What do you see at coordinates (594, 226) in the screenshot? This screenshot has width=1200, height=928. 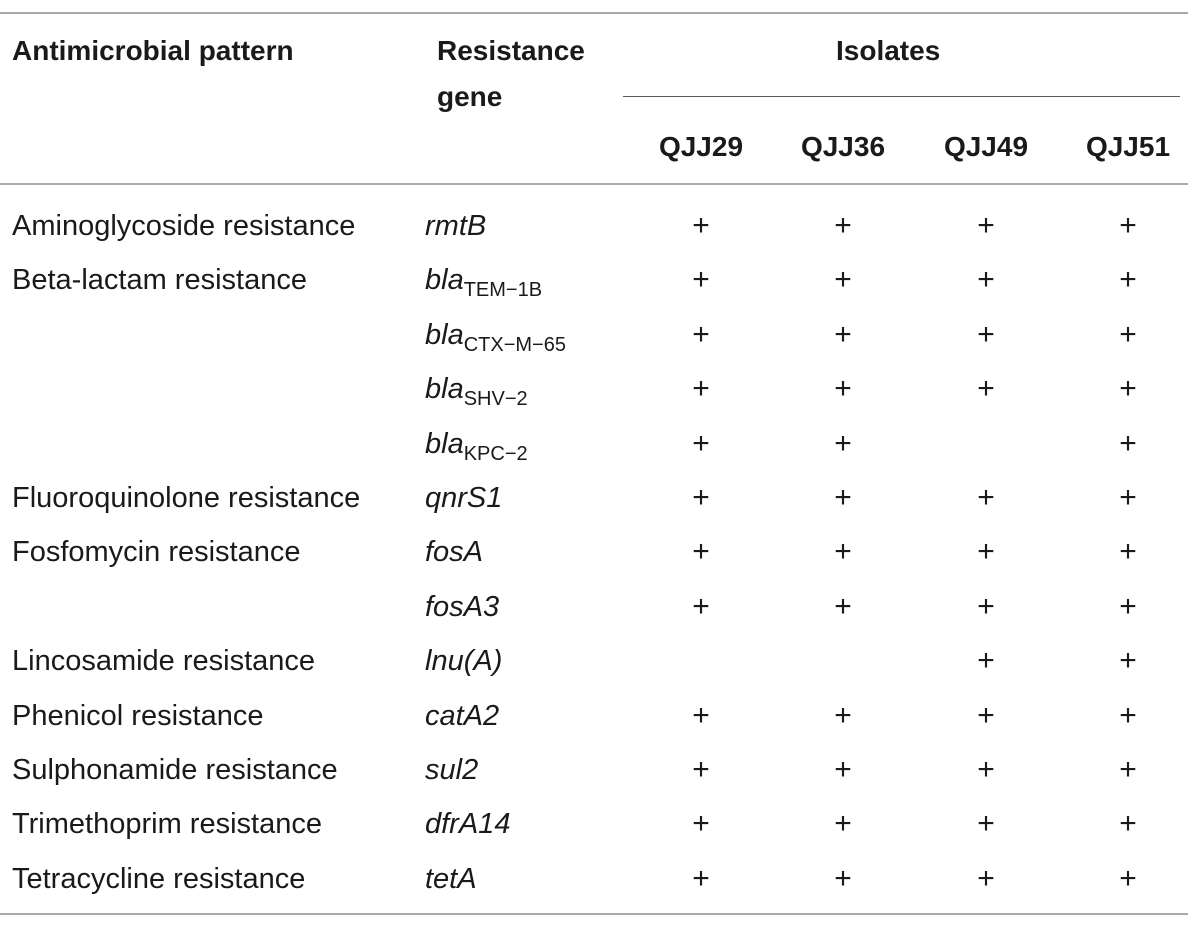 I see `table-row: Aminoglycoside resistance rmtB + + + +` at bounding box center [594, 226].